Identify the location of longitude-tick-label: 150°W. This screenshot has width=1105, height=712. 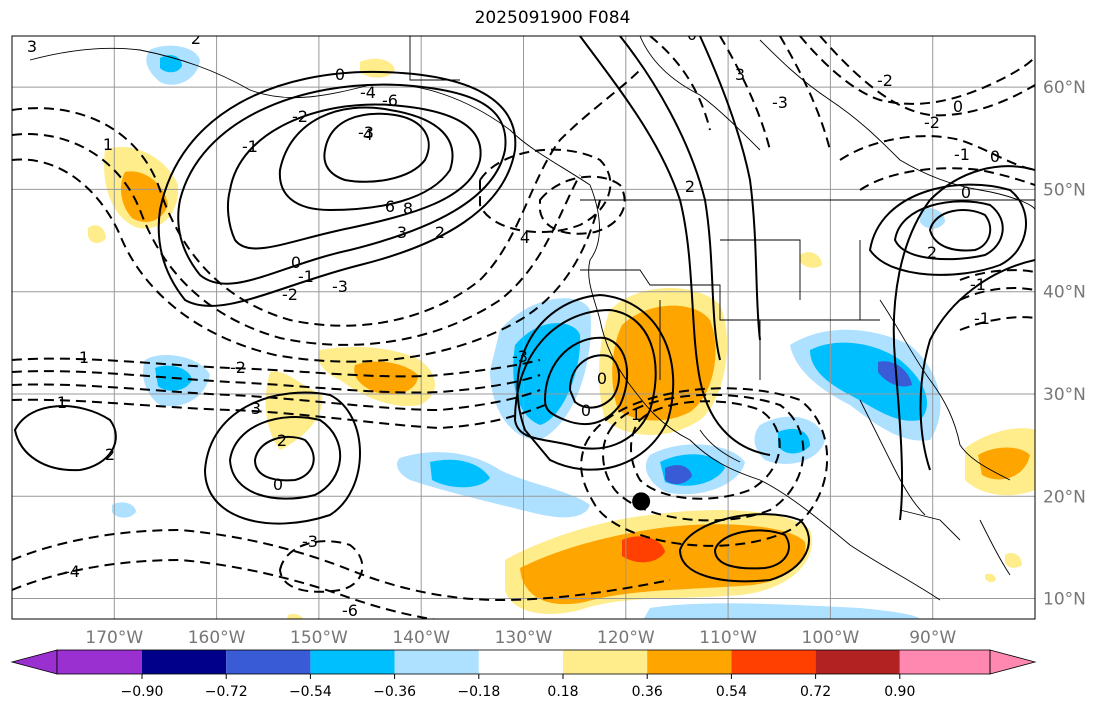
(319, 638).